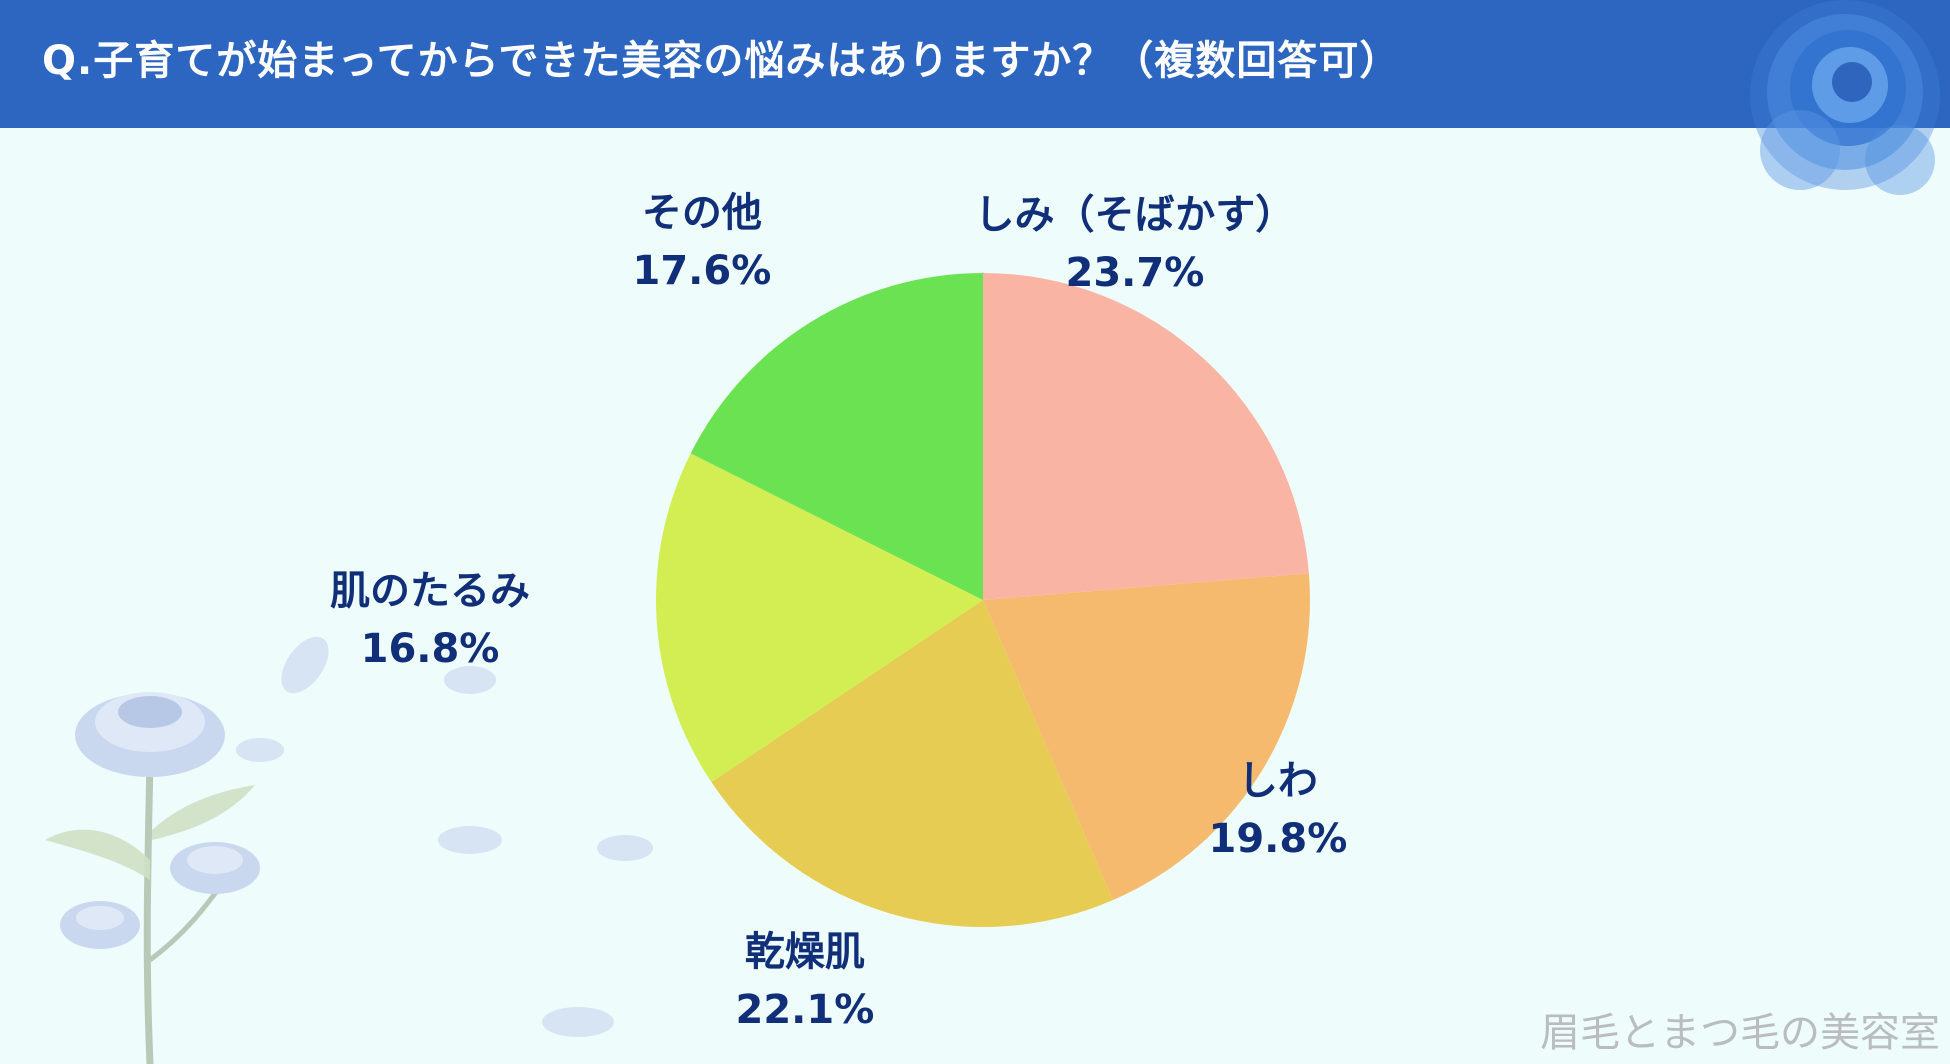  What do you see at coordinates (804, 952) in the screenshot?
I see `slice-name-2: 乾燥肌` at bounding box center [804, 952].